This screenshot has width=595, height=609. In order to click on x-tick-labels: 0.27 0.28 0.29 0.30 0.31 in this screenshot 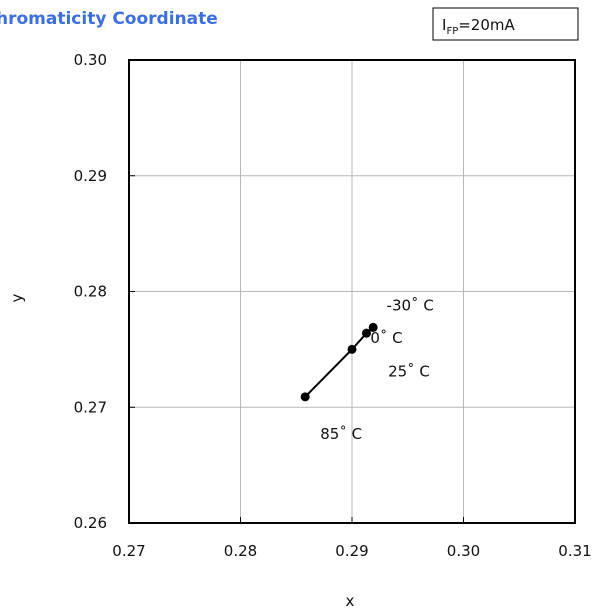, I will do `click(352, 538)`.